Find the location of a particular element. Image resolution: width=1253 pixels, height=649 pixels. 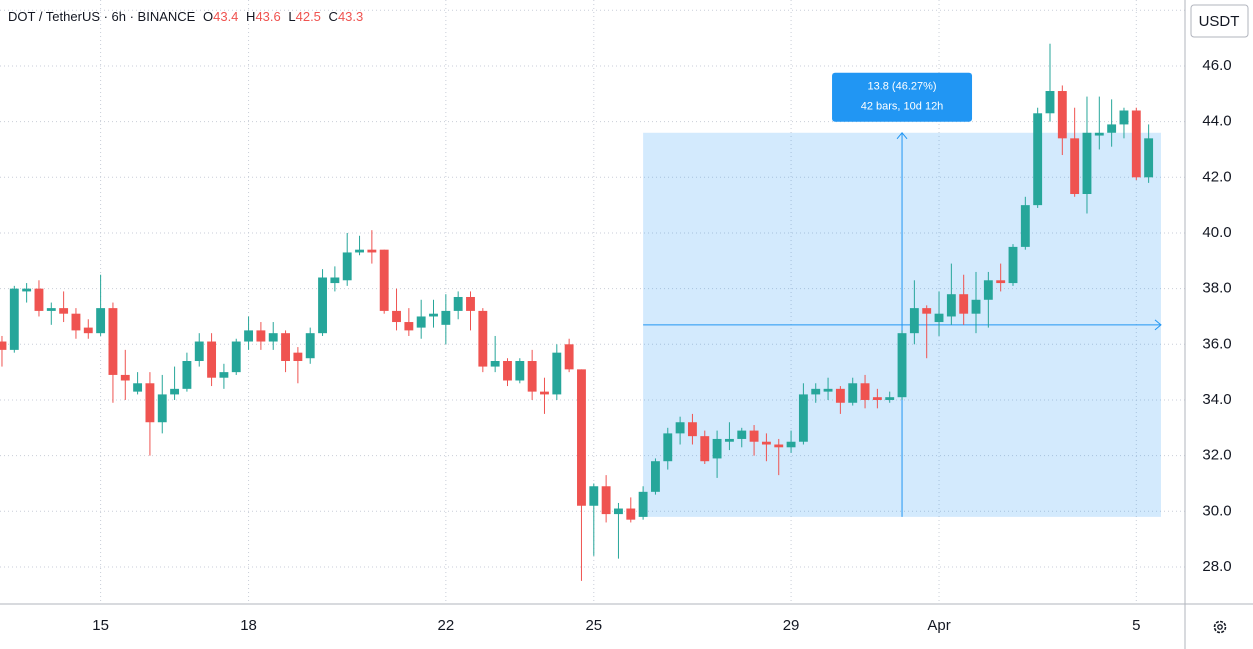

x-tick-label: 5 is located at coordinates (1136, 625).